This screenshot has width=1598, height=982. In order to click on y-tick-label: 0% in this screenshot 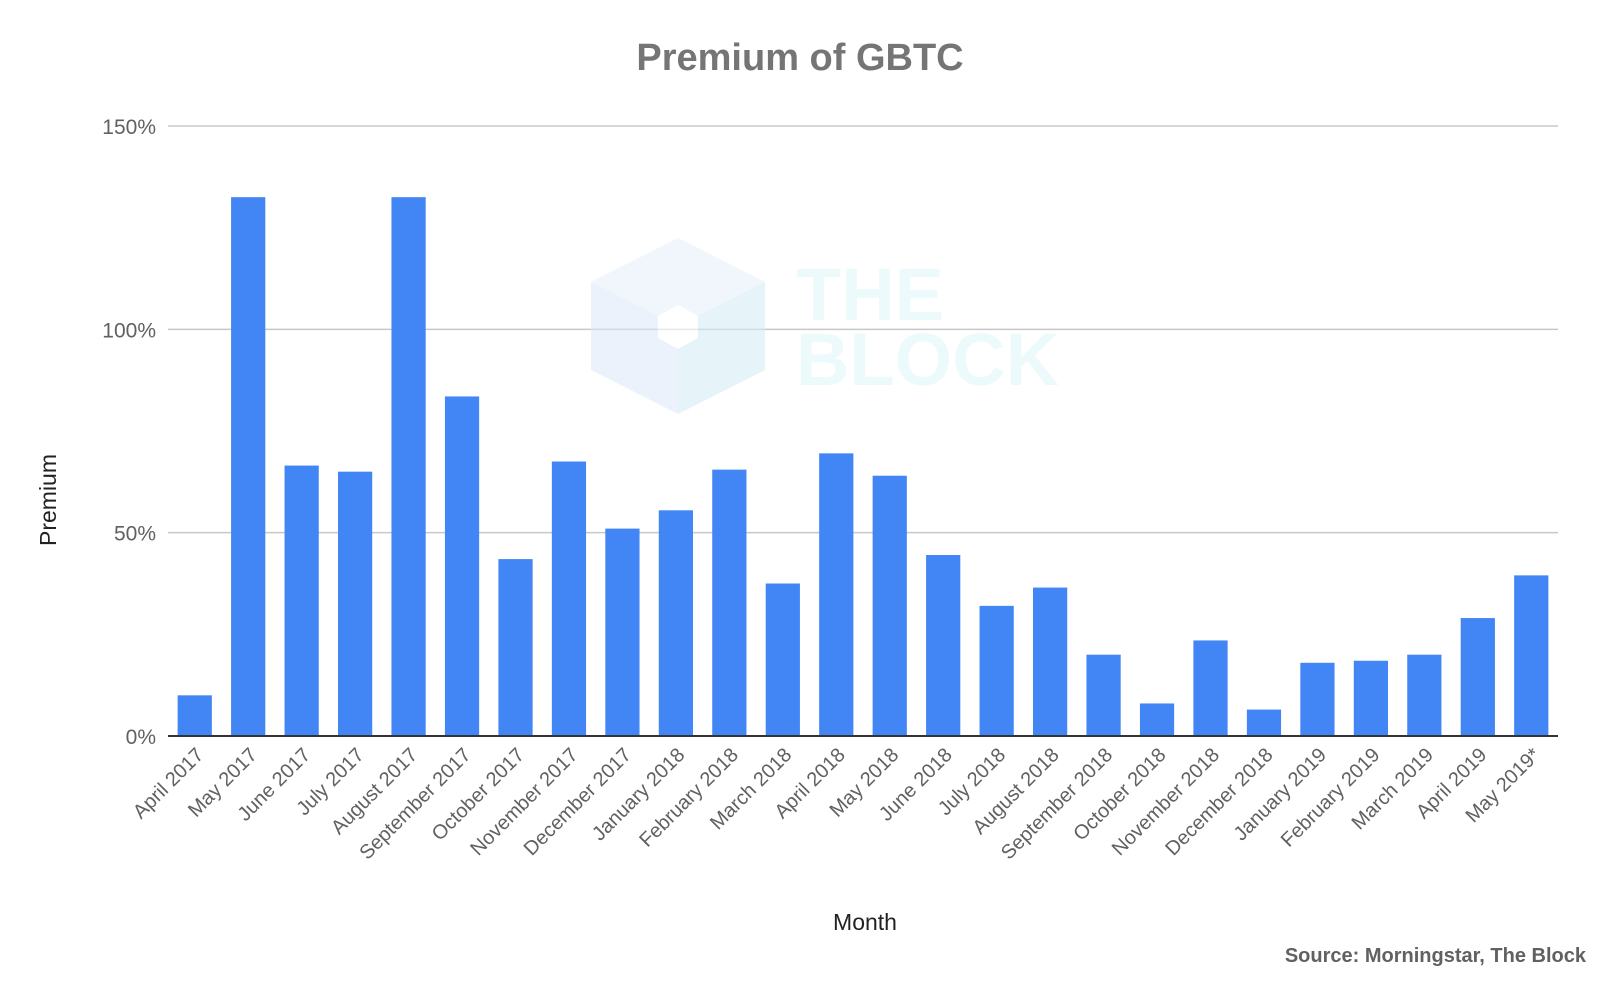, I will do `click(141, 737)`.